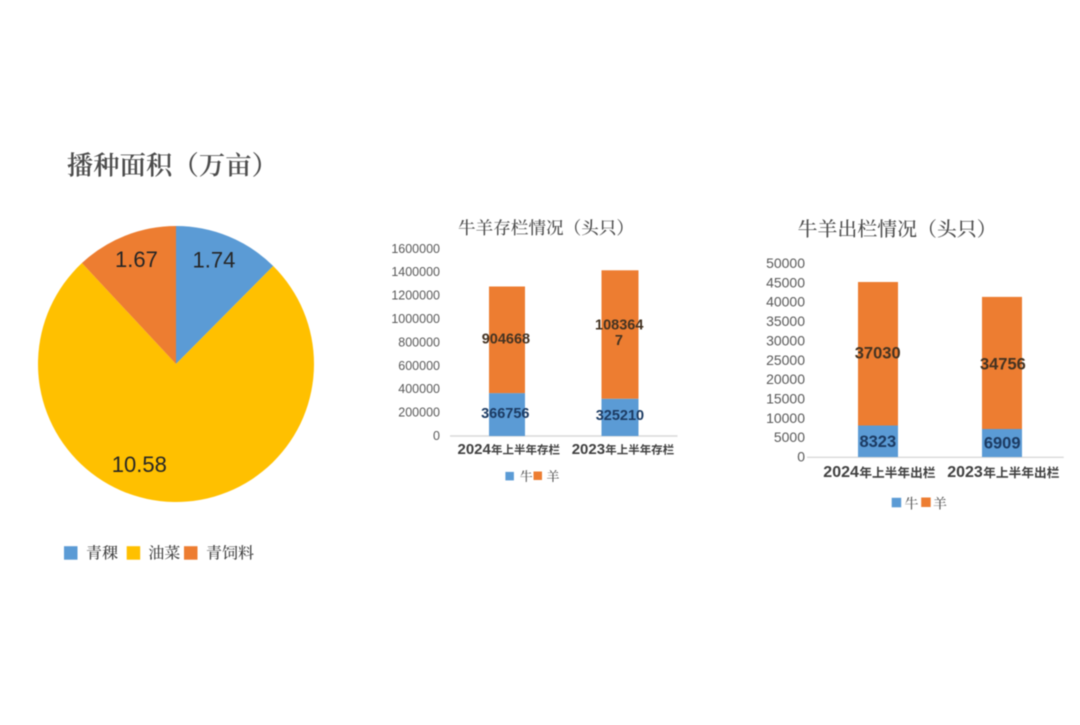 The width and height of the screenshot is (1080, 725). What do you see at coordinates (415, 272) in the screenshot?
I see `svg-text: 1400000` at bounding box center [415, 272].